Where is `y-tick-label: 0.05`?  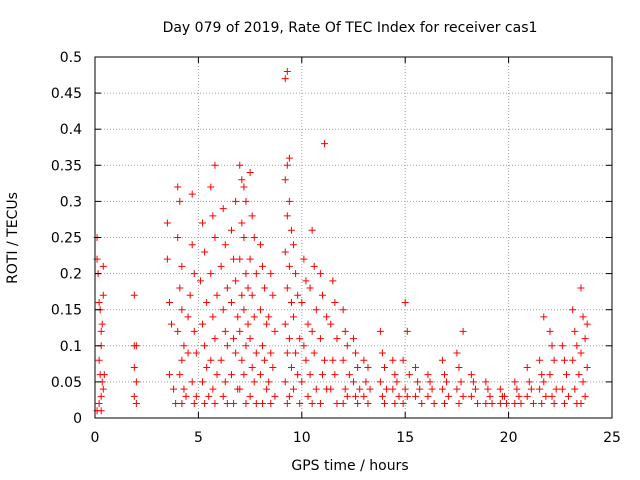 y-tick-label: 0.05 is located at coordinates (66, 383).